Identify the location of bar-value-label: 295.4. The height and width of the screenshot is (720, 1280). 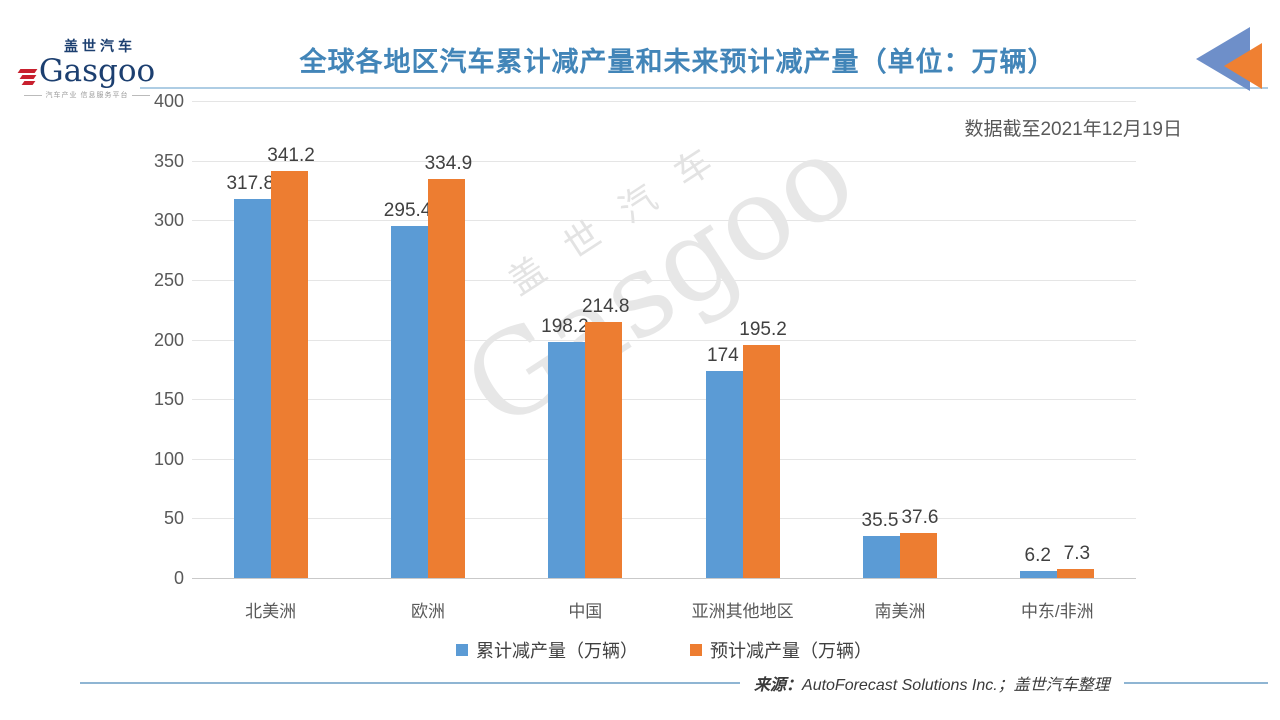
(407, 210).